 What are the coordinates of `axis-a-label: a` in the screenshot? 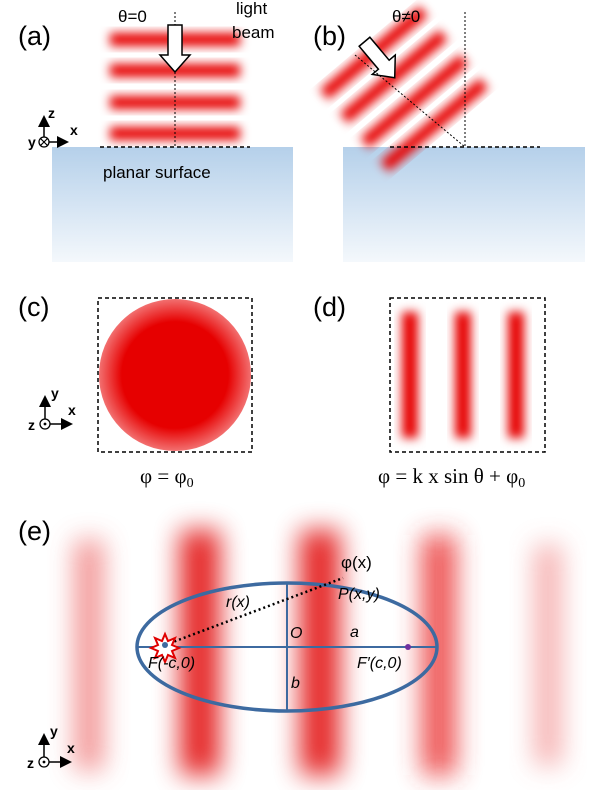 It's located at (354, 632).